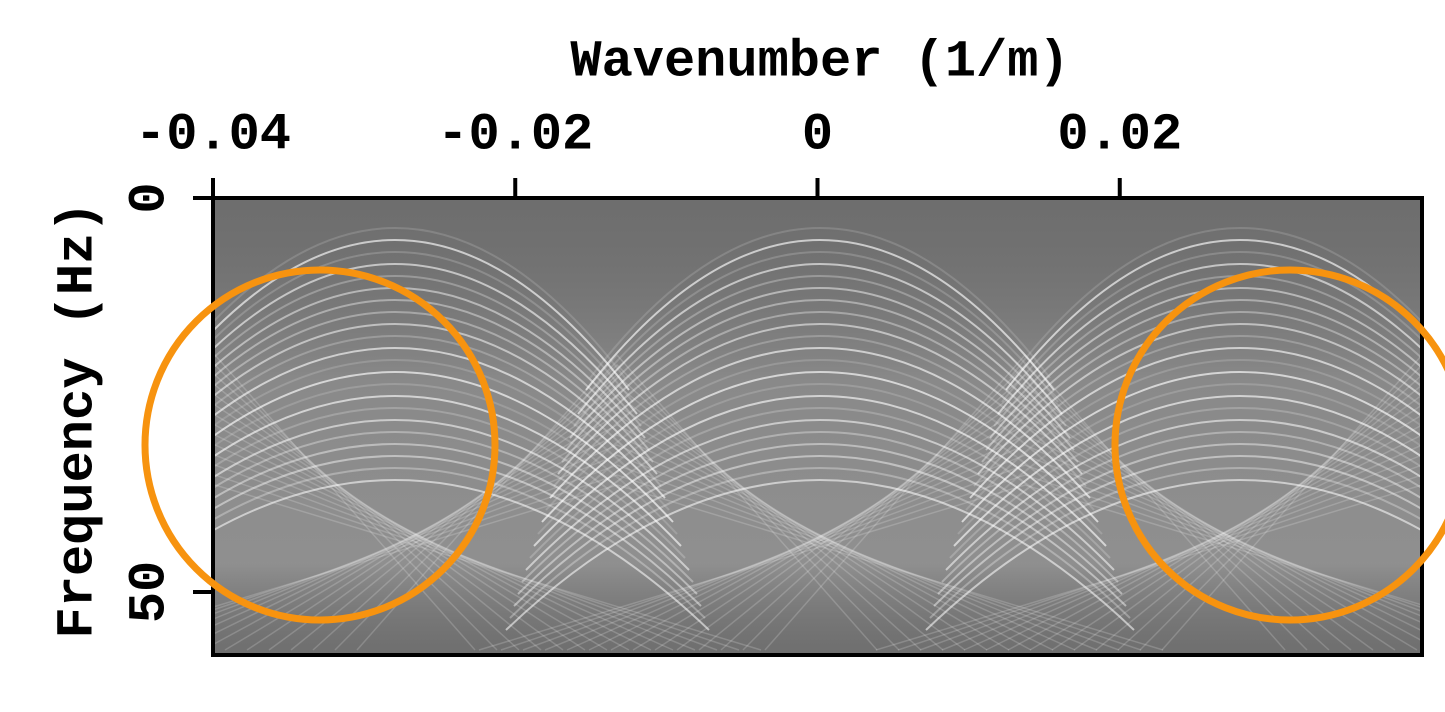 This screenshot has width=1445, height=712. What do you see at coordinates (515, 135) in the screenshot?
I see `x-tick-label: -0.02` at bounding box center [515, 135].